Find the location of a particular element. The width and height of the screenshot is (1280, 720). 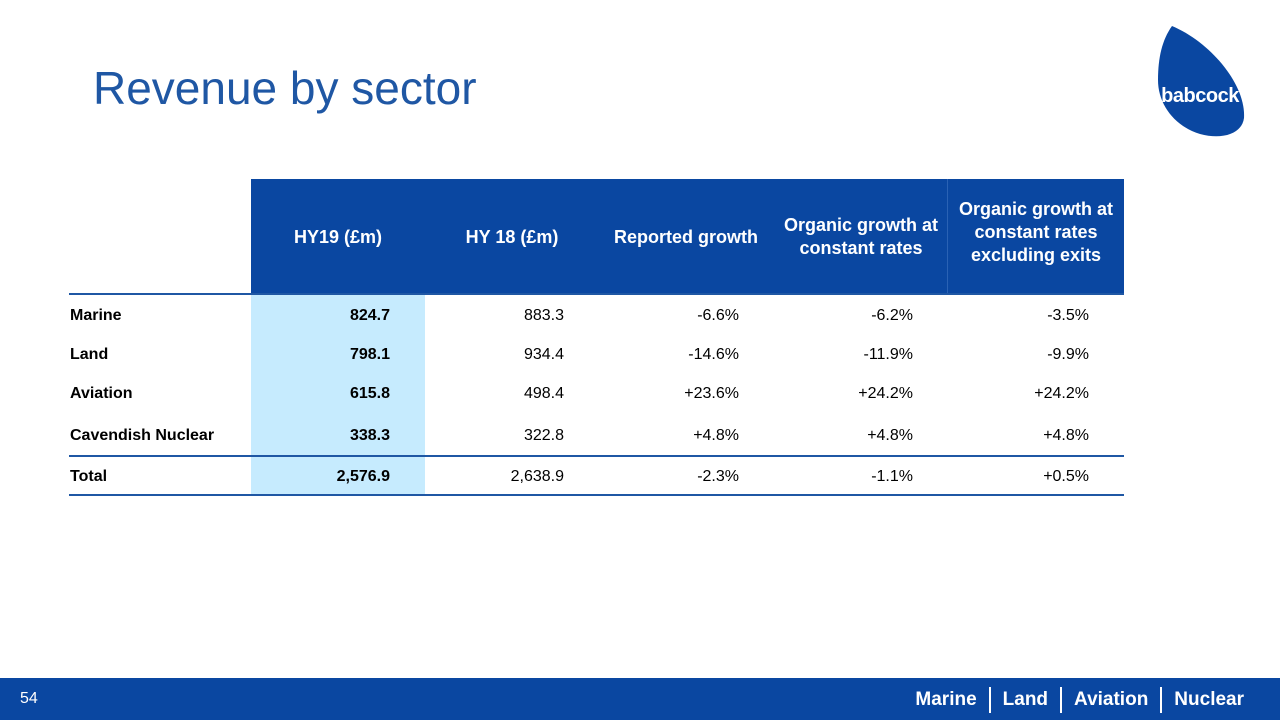

cell-organic-ex: +4.8% is located at coordinates (1066, 435).